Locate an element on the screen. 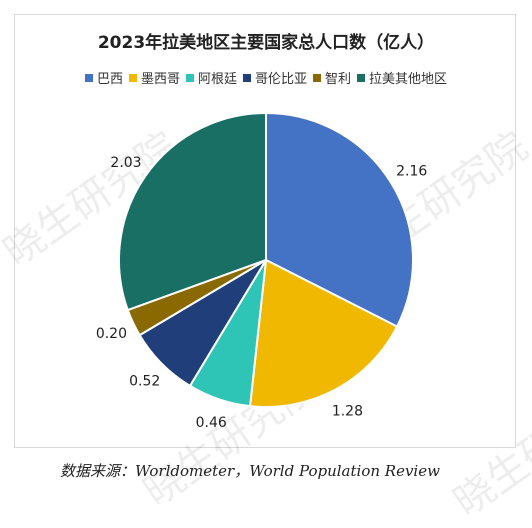  legend-label: 哥伦比亚 is located at coordinates (281, 79).